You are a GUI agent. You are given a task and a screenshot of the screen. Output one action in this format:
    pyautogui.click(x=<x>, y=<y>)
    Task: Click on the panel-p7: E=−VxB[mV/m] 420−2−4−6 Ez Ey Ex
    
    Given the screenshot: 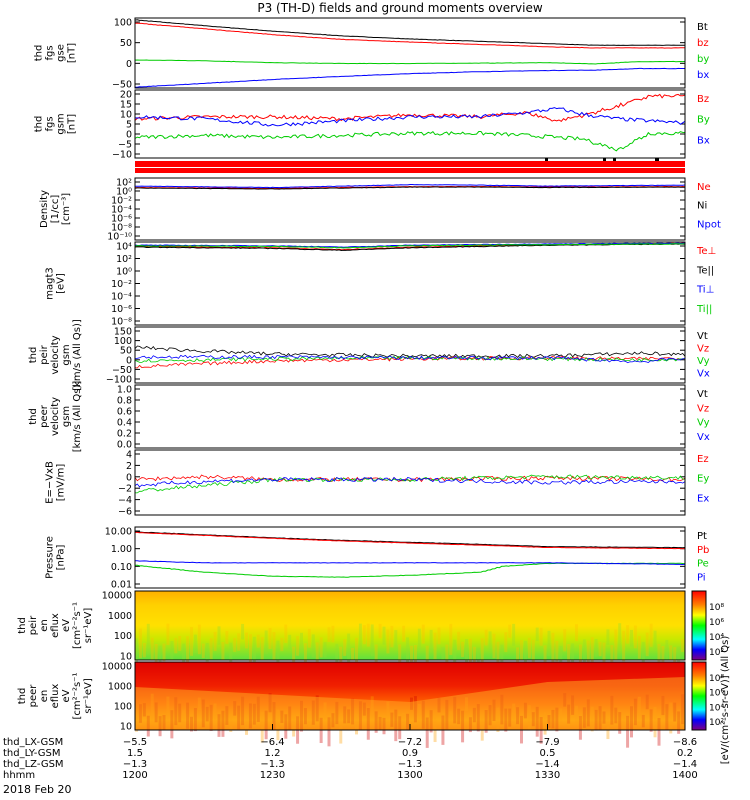 What is the action you would take?
    pyautogui.click(x=377, y=483)
    